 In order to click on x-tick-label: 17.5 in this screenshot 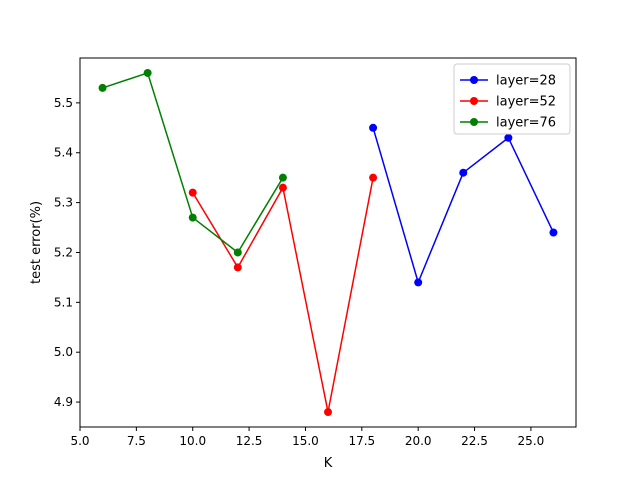, I will do `click(361, 441)`.